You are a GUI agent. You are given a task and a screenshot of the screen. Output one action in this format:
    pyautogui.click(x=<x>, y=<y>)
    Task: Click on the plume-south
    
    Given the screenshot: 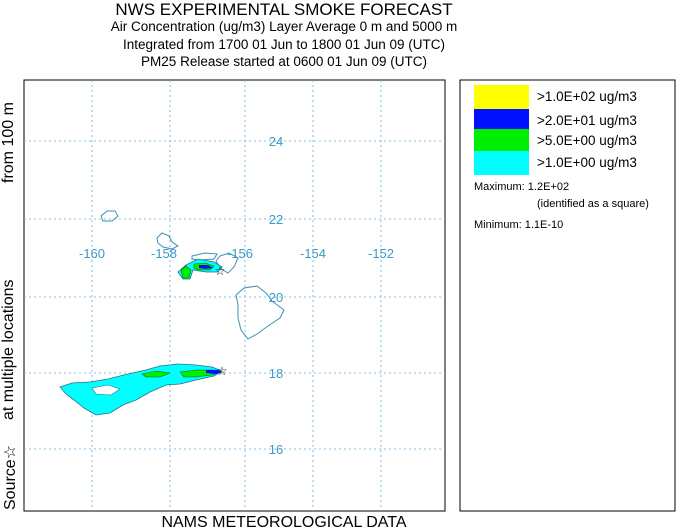 What is the action you would take?
    pyautogui.click(x=141, y=389)
    